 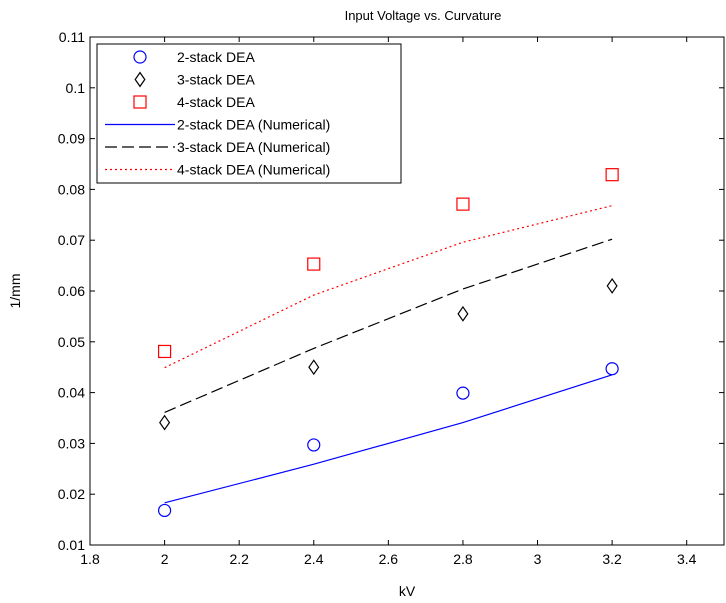 I want to click on legend-item: 4-stack DEA (Numerical), so click(x=217, y=170).